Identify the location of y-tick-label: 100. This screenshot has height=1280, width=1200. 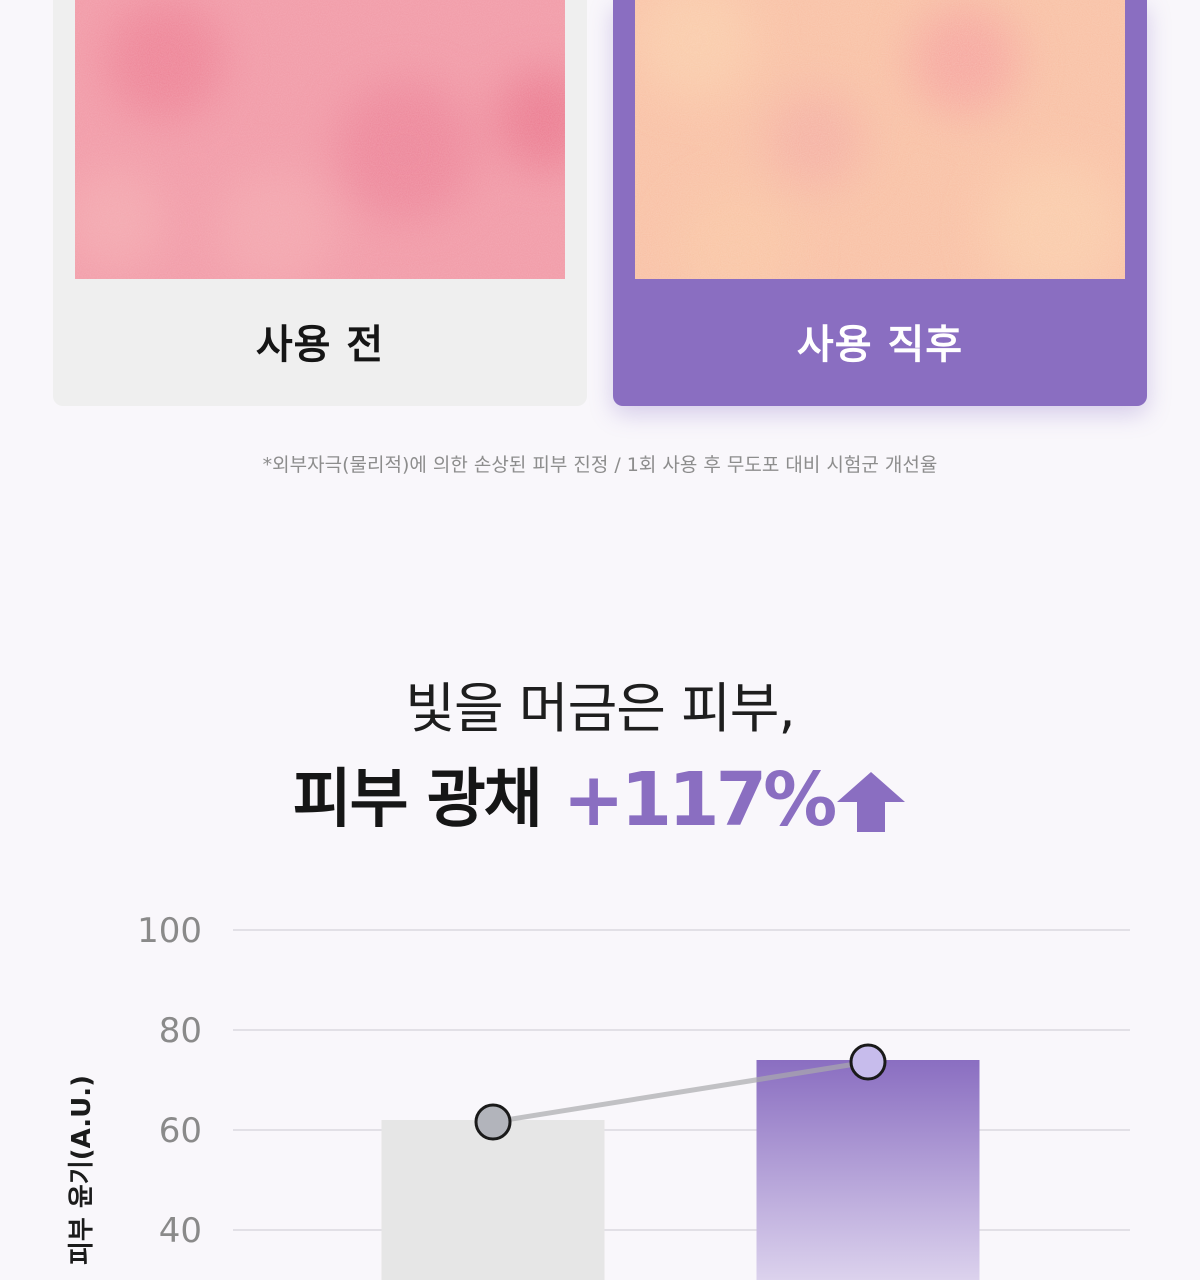
(169, 931).